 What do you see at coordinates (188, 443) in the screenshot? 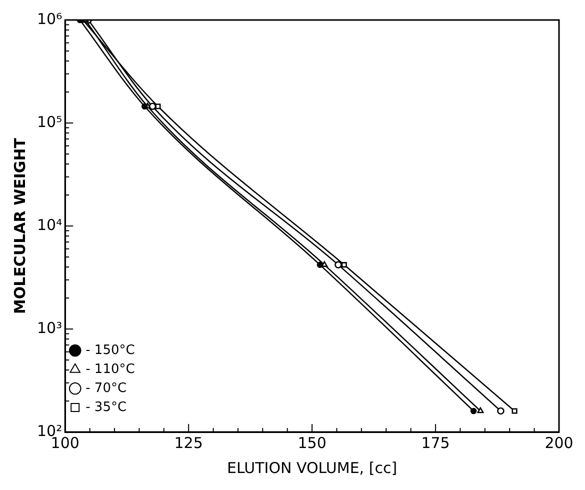
I see `x-tick-label: 125` at bounding box center [188, 443].